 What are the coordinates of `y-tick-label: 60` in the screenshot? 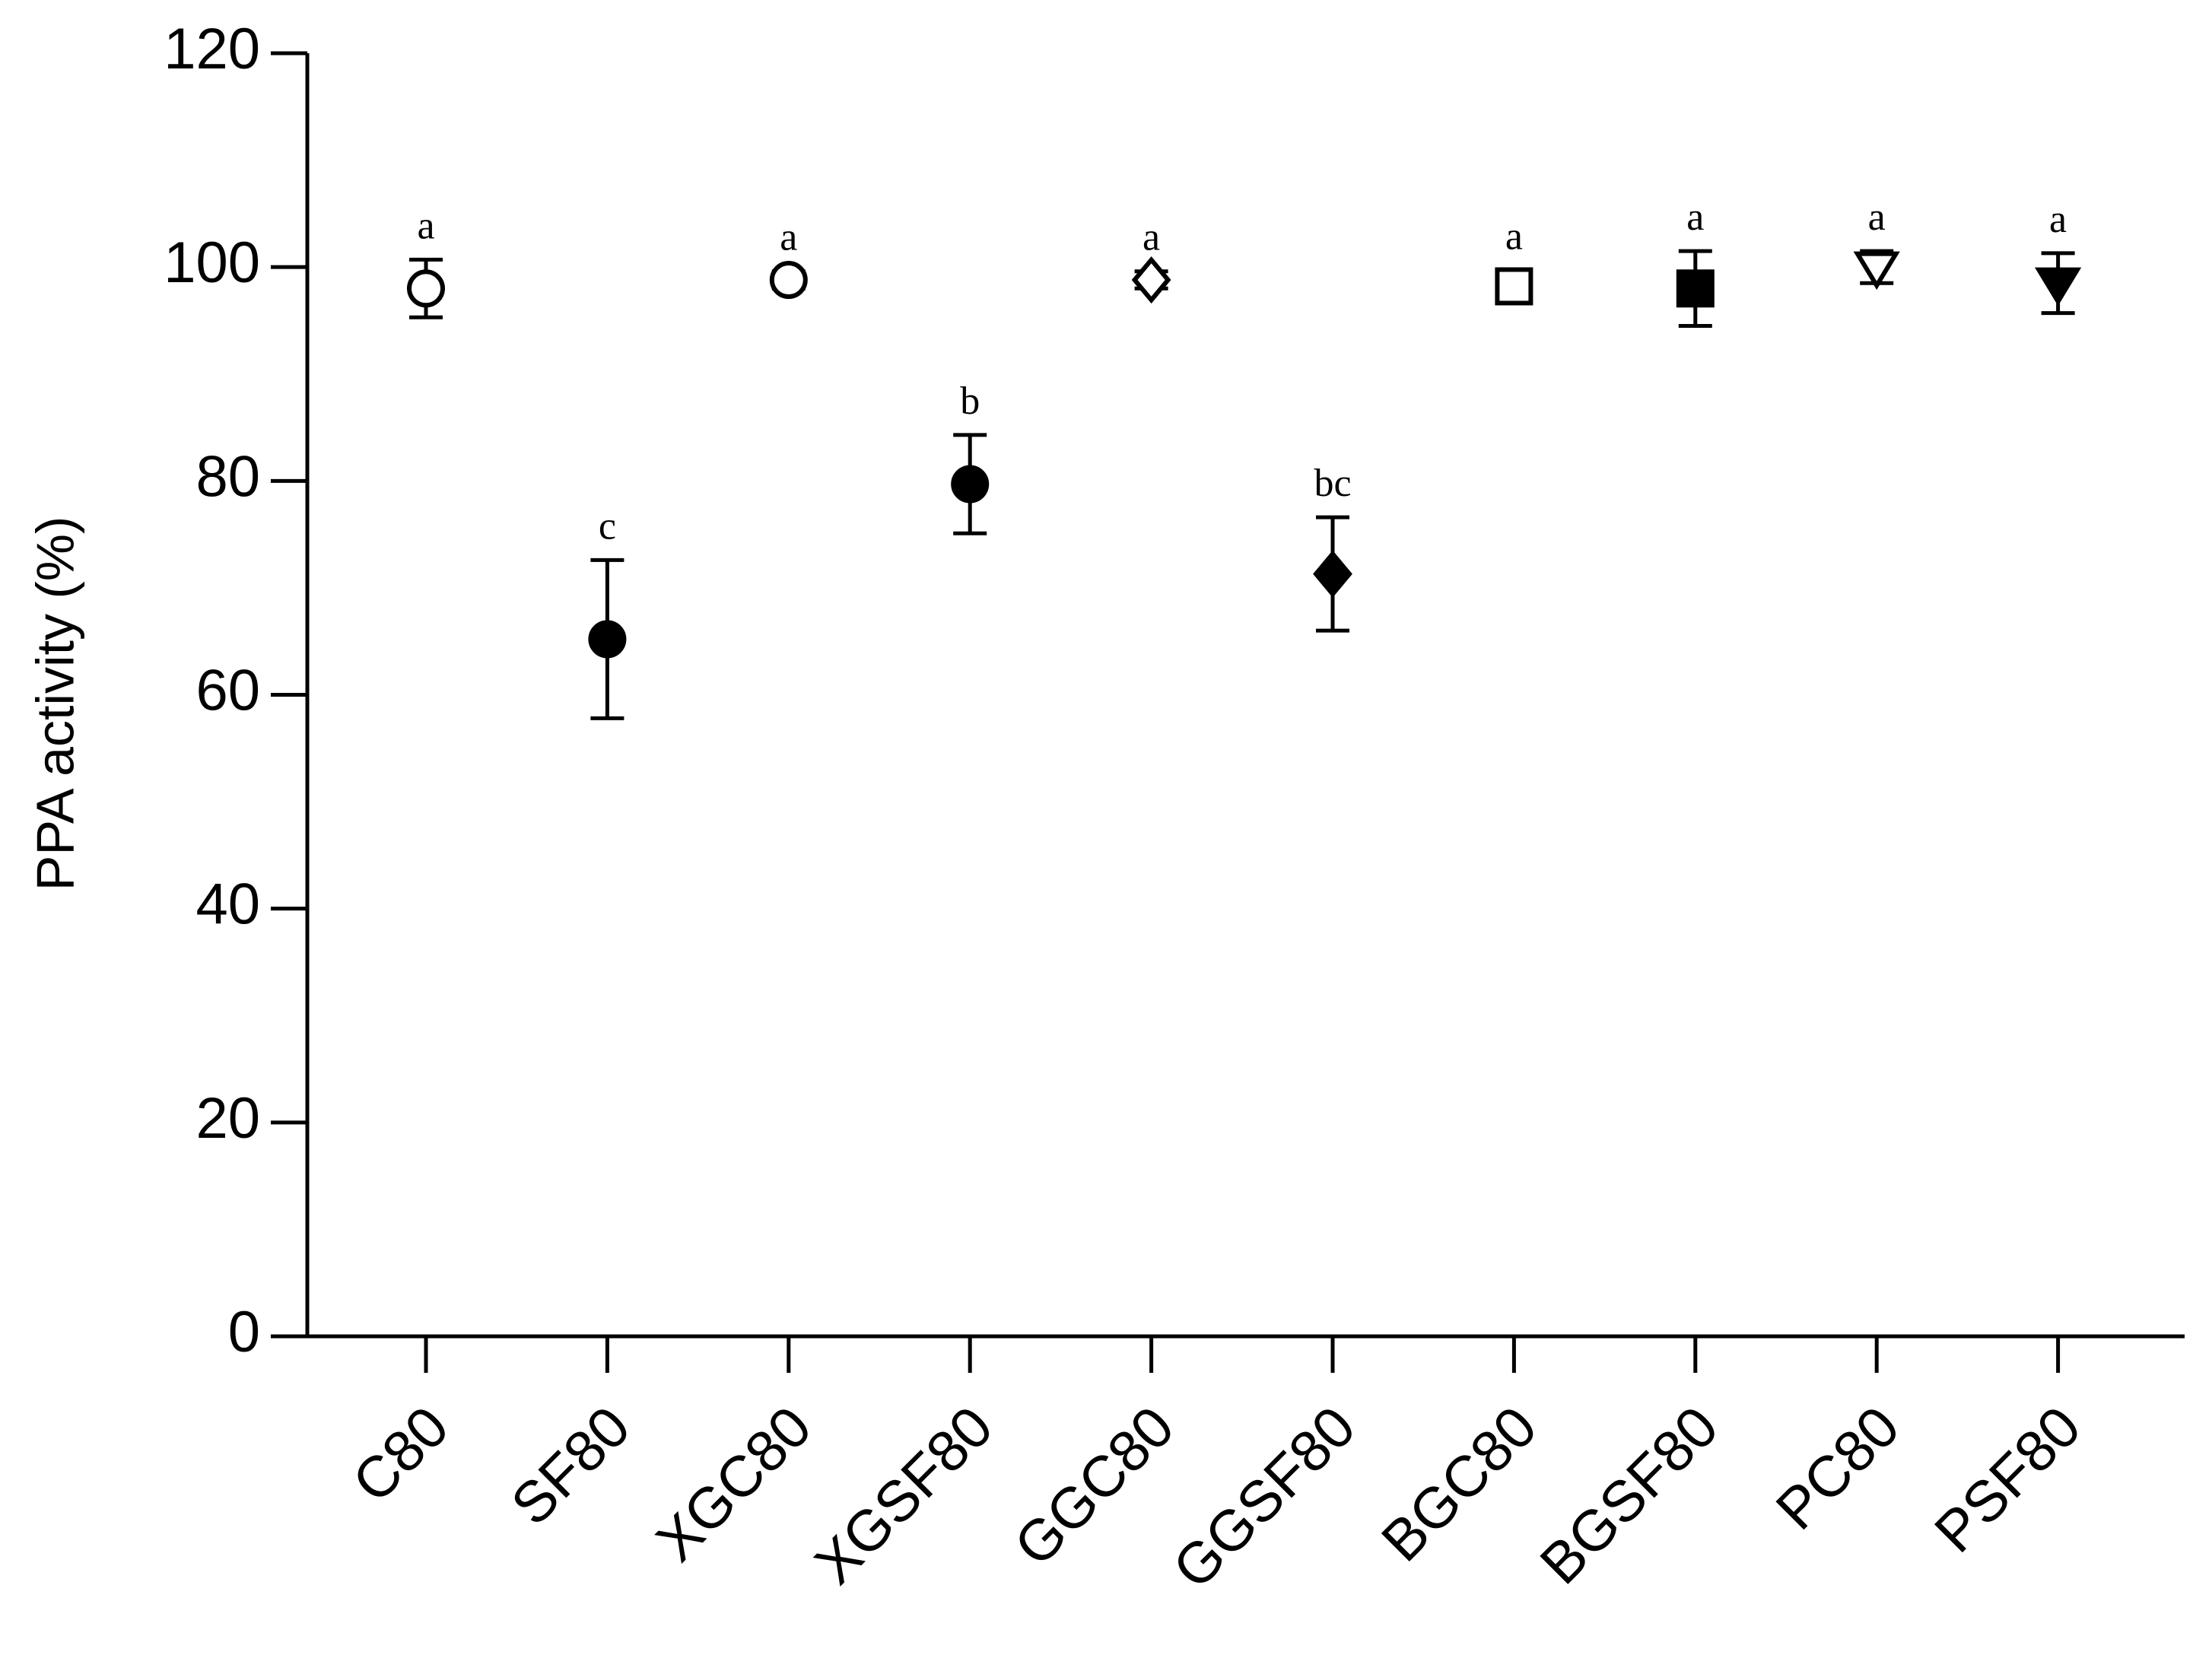 It's located at (228, 691).